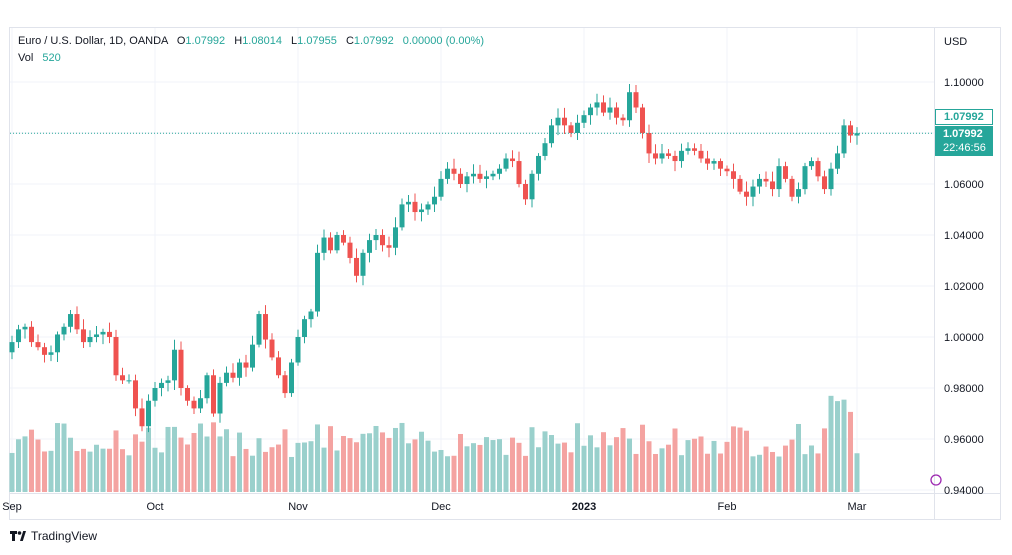 Image resolution: width=1012 pixels, height=555 pixels. Describe the element at coordinates (181, 41) in the screenshot. I see `open-label: O` at that location.